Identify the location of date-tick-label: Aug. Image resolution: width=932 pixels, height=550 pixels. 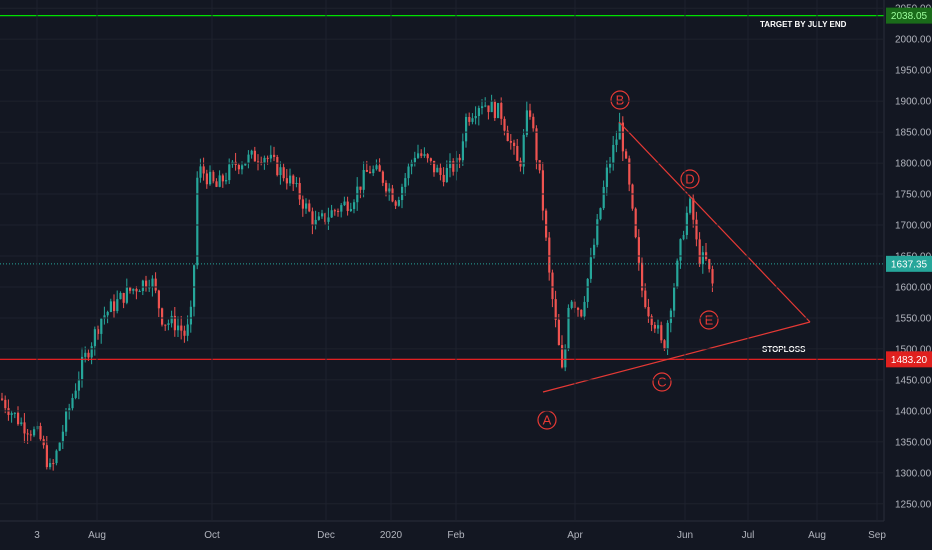
(97, 535).